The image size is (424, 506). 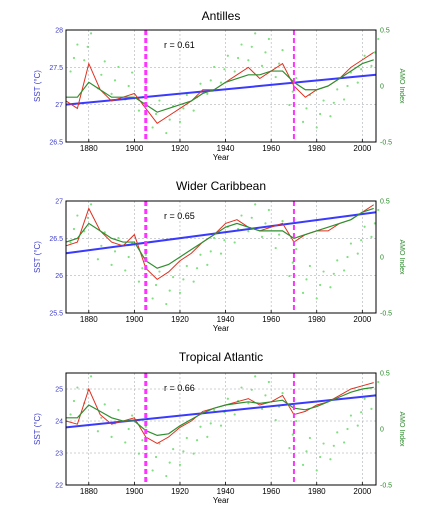 I want to click on y-tick-label: 28, so click(x=59, y=31).